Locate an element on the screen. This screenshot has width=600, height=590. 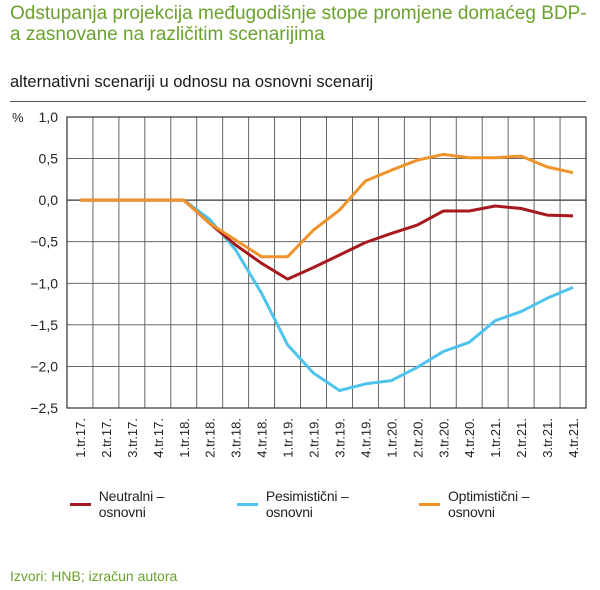
x-tick-label: 1.tr.19. is located at coordinates (288, 438).